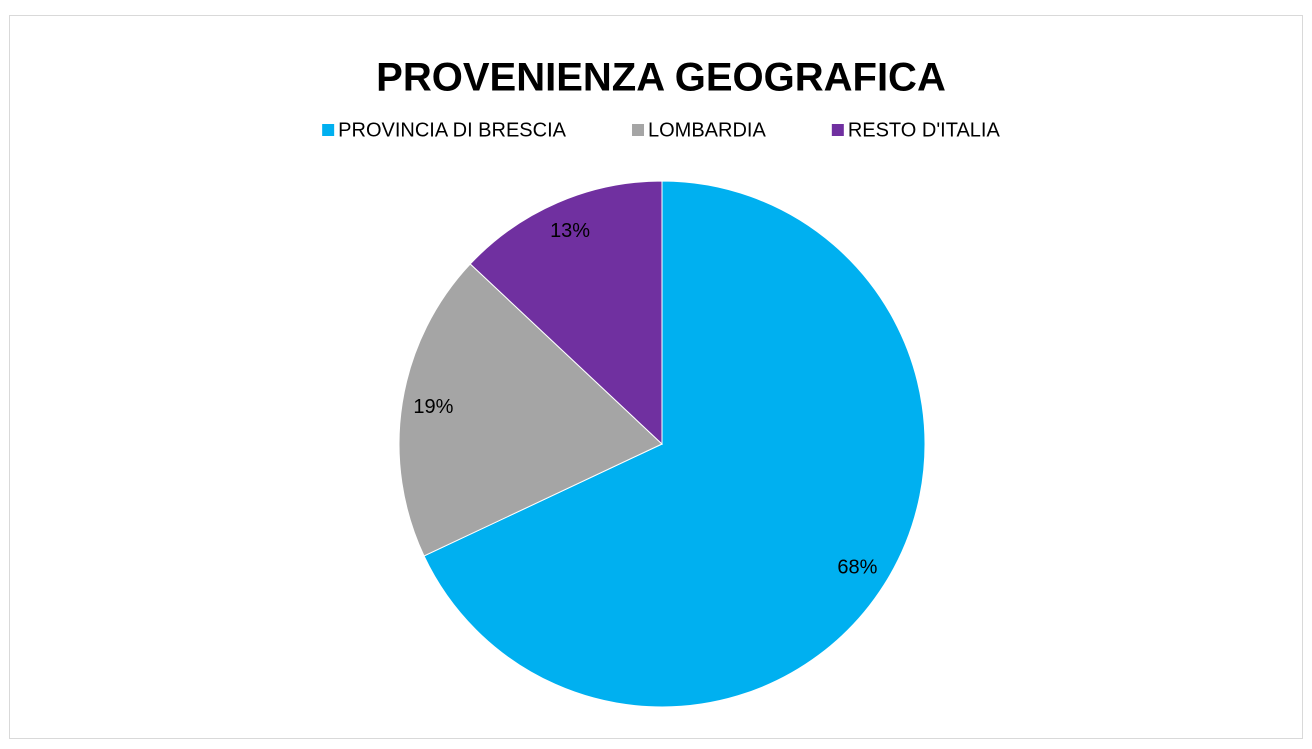 The height and width of the screenshot is (749, 1312). What do you see at coordinates (857, 567) in the screenshot?
I see `data-label: 68%` at bounding box center [857, 567].